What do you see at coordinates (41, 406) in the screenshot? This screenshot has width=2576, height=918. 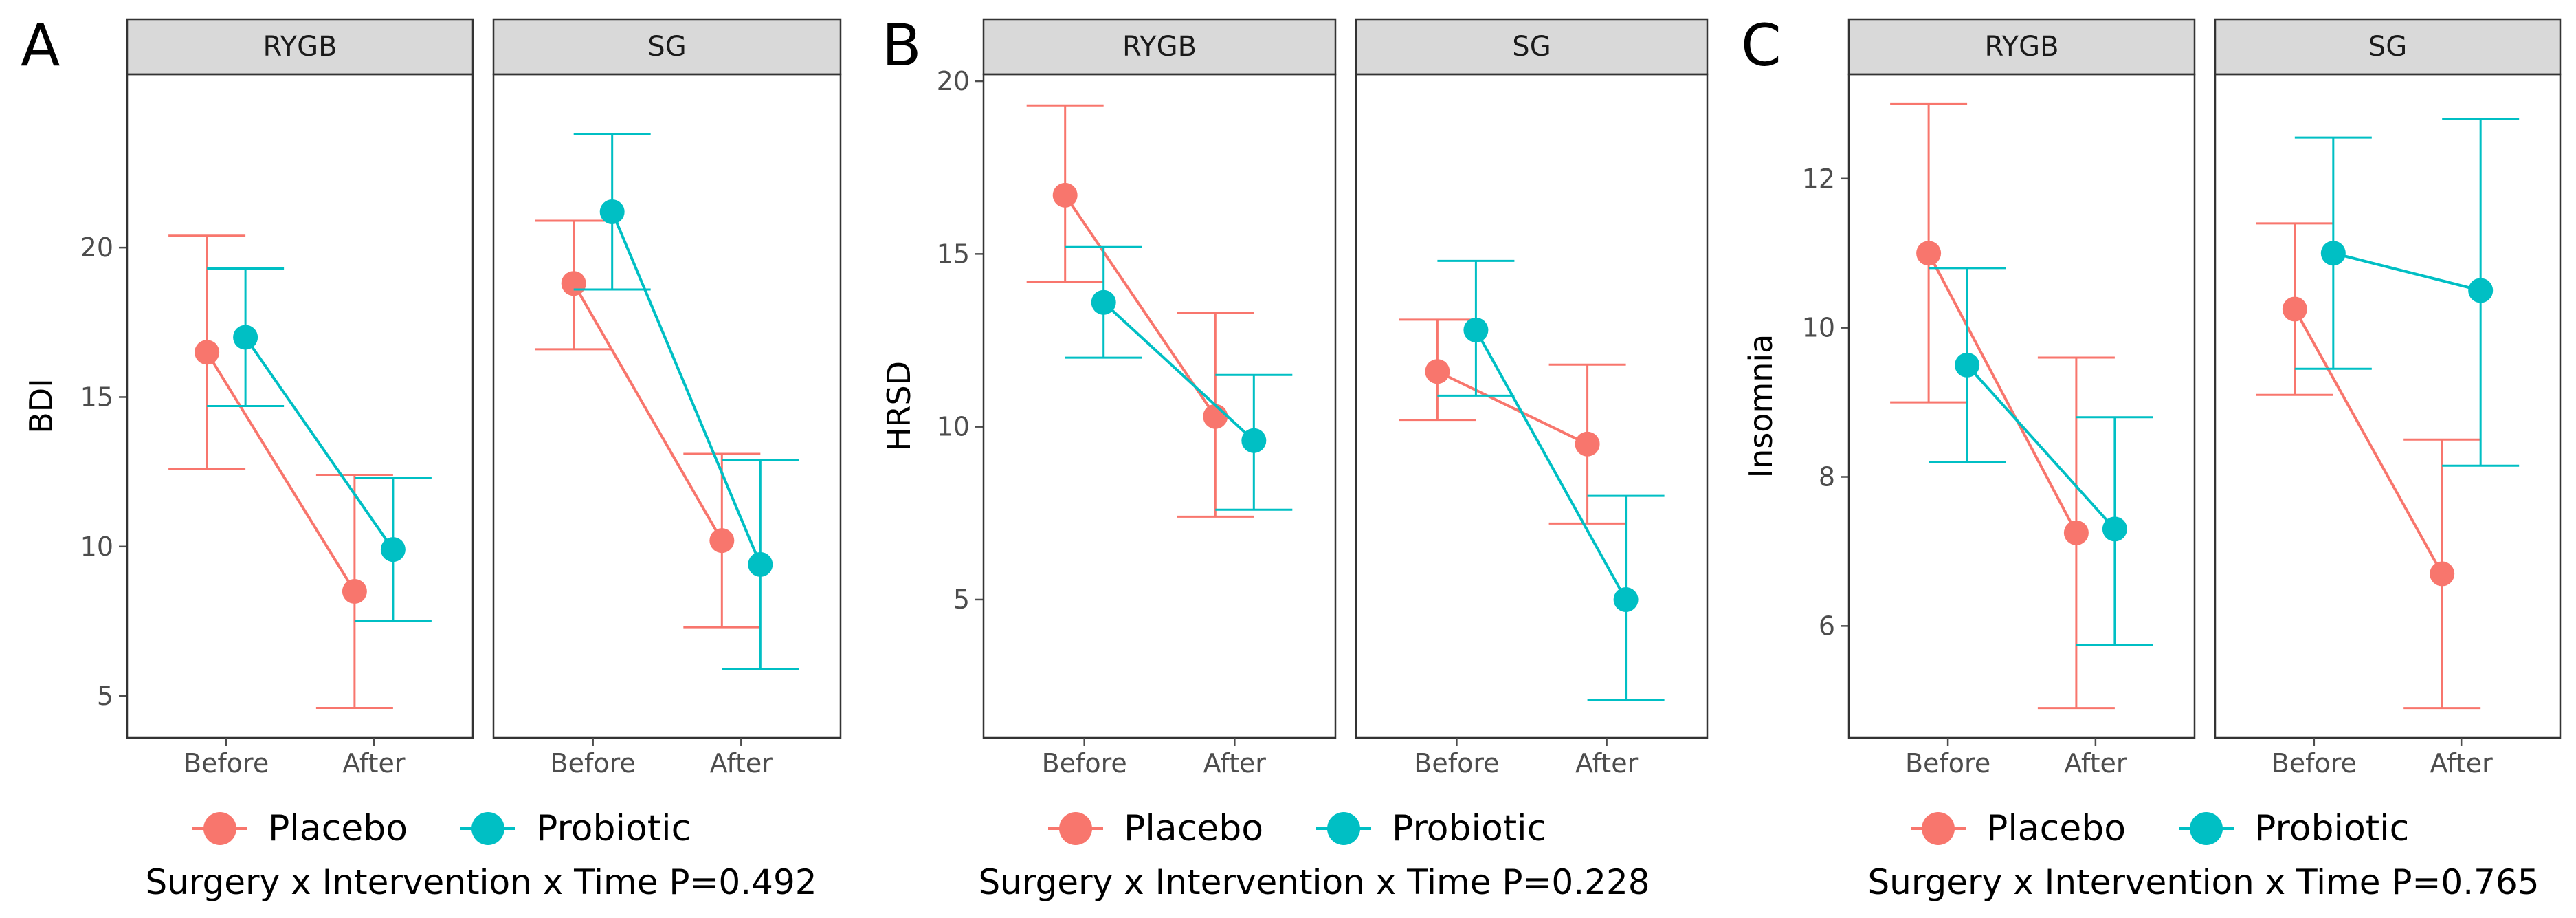 I see `y-axis-title: BDI` at bounding box center [41, 406].